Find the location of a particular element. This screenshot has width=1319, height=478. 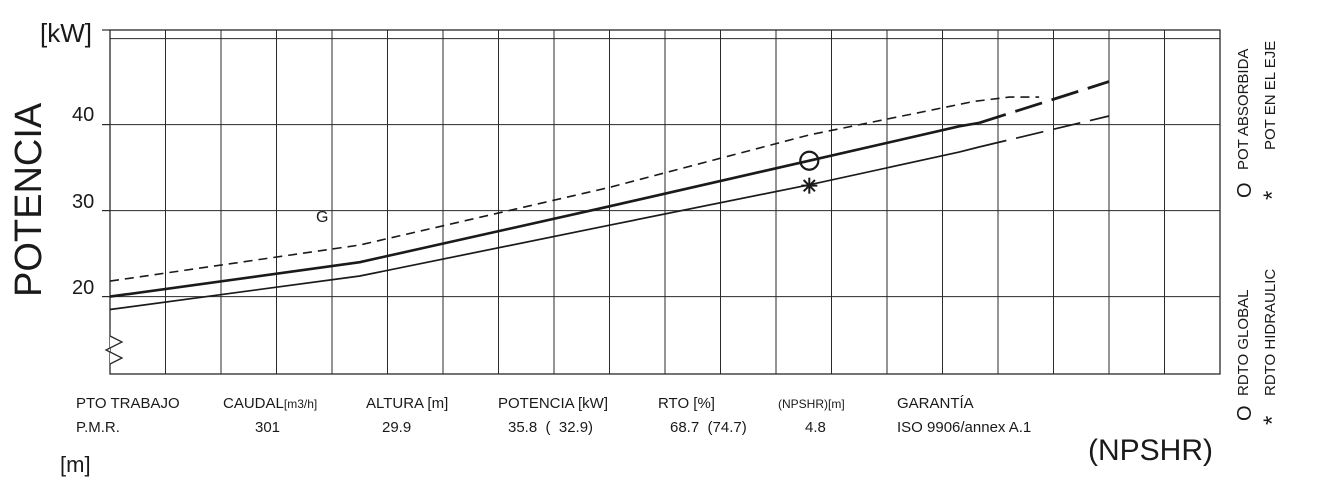

value-pto-trabajo: P.M.R. is located at coordinates (98, 427).